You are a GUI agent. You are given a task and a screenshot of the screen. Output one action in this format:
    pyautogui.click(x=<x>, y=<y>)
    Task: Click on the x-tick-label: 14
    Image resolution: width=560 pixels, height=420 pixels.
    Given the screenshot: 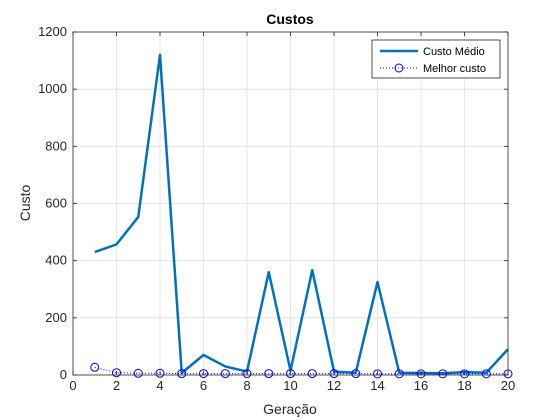 What is the action you would take?
    pyautogui.click(x=377, y=385)
    